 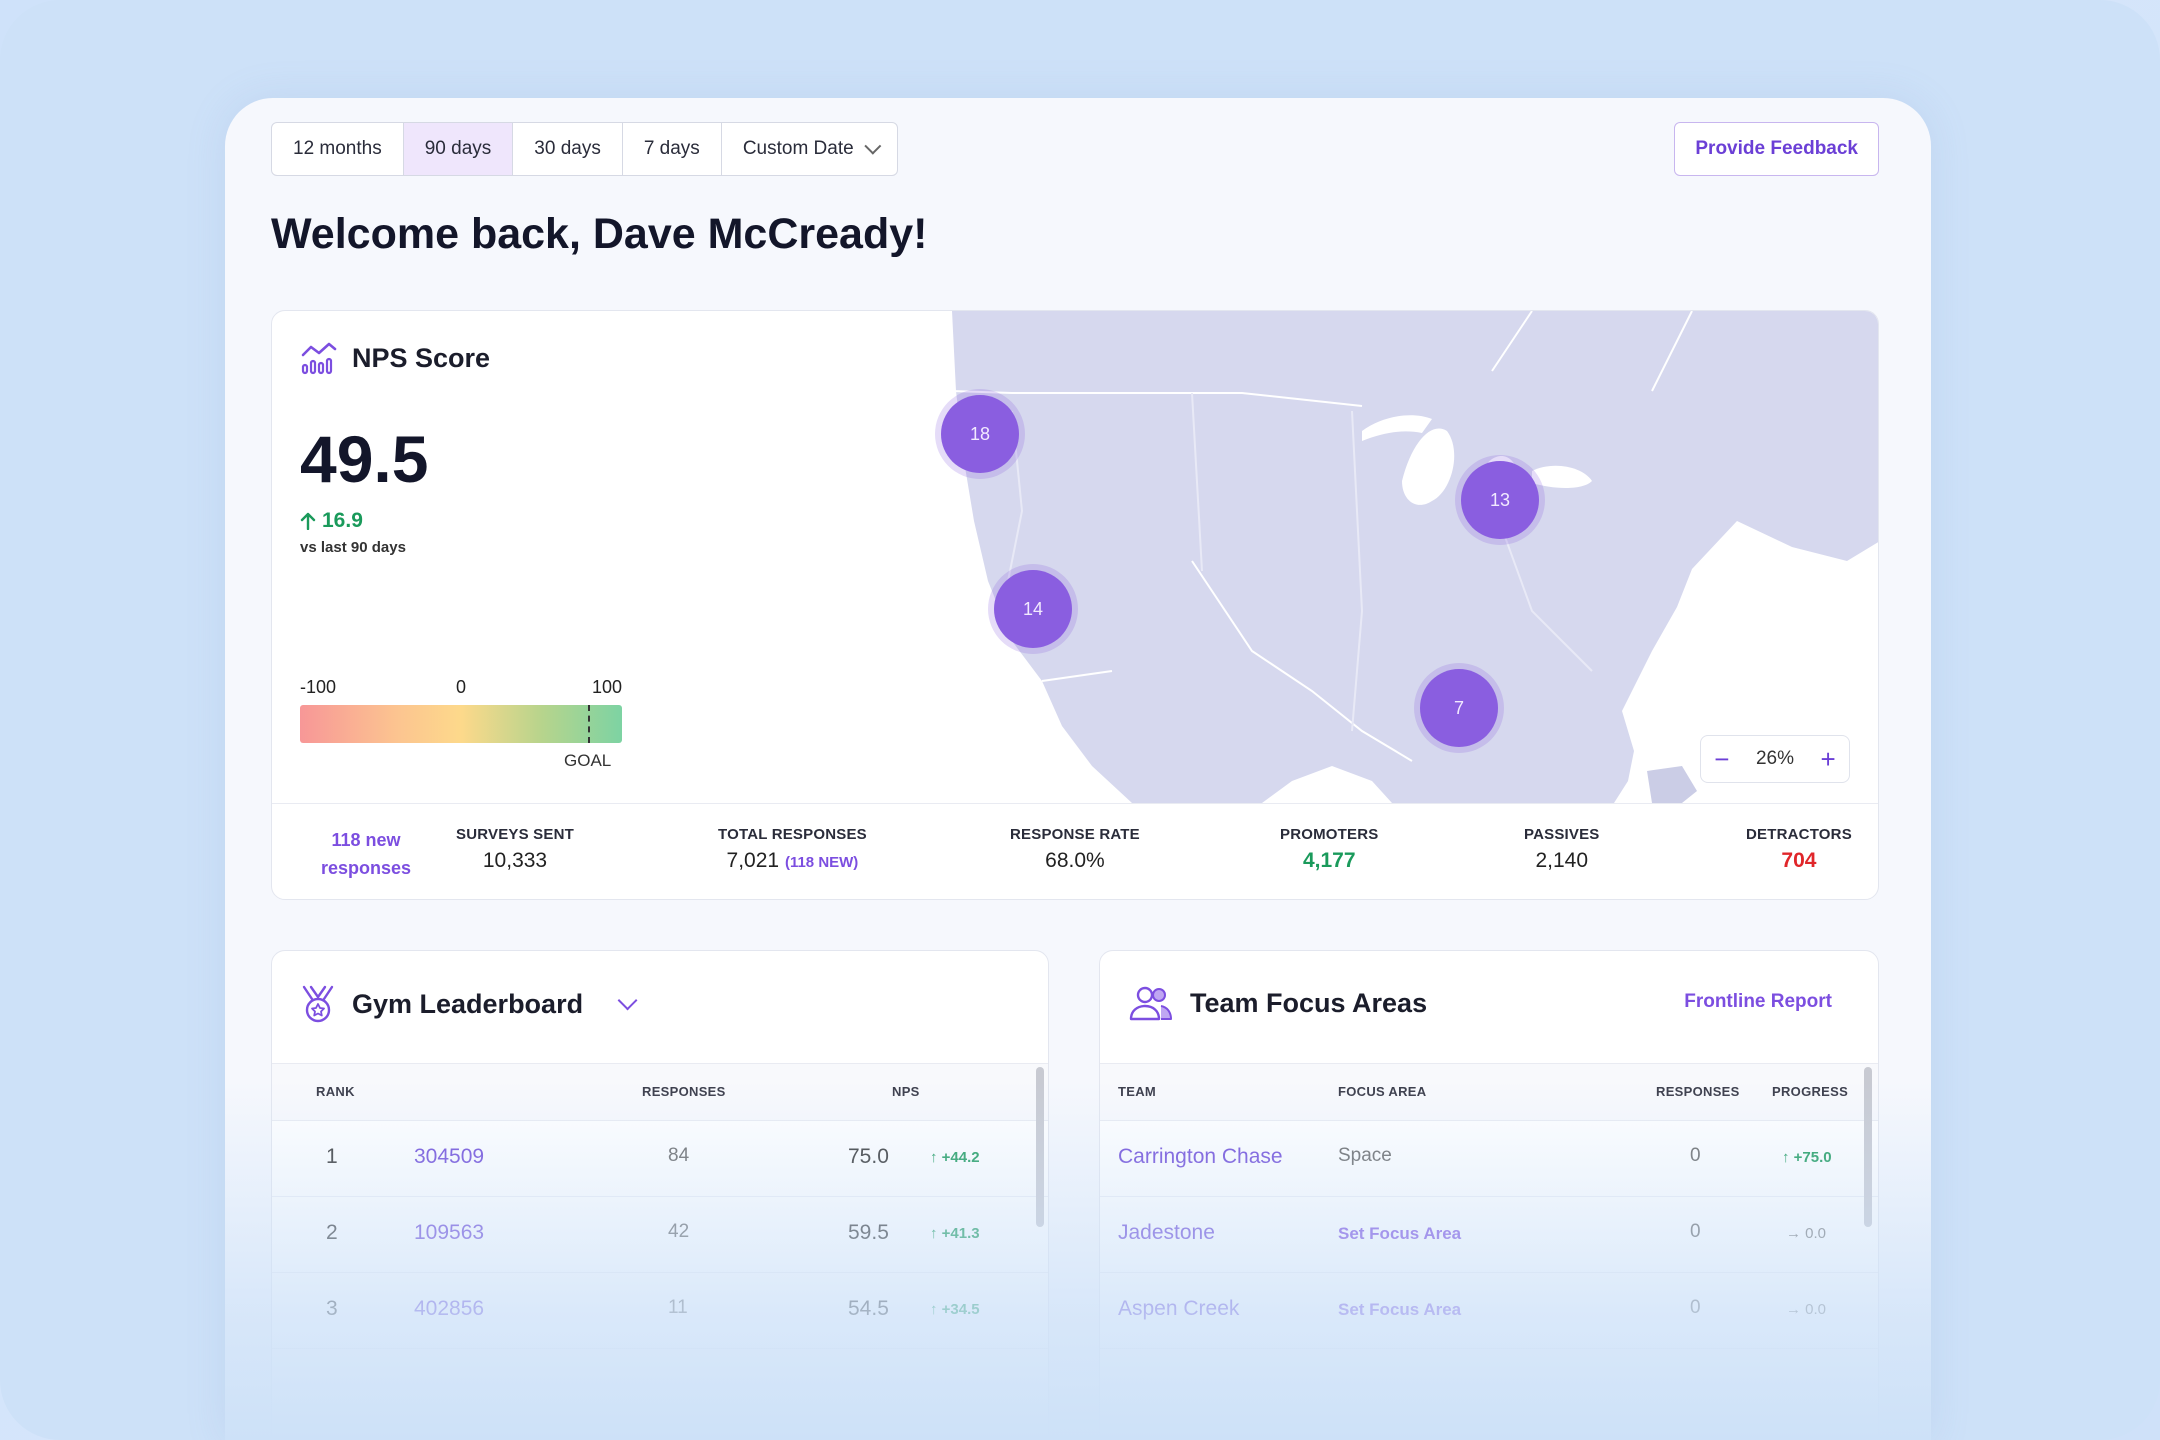 I want to click on nps-change: ↑ +44.2, so click(x=955, y=1157).